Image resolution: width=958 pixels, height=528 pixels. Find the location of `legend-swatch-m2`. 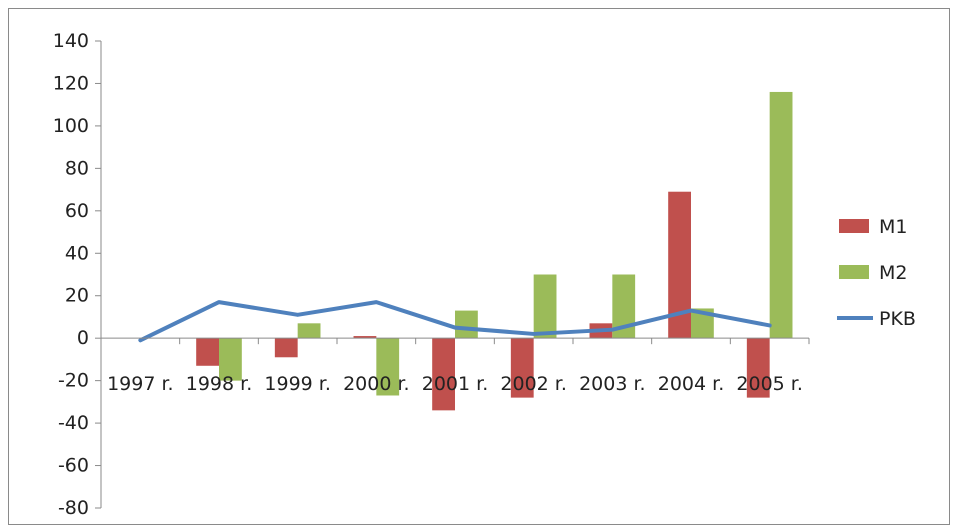

legend-swatch-m2 is located at coordinates (854, 272).